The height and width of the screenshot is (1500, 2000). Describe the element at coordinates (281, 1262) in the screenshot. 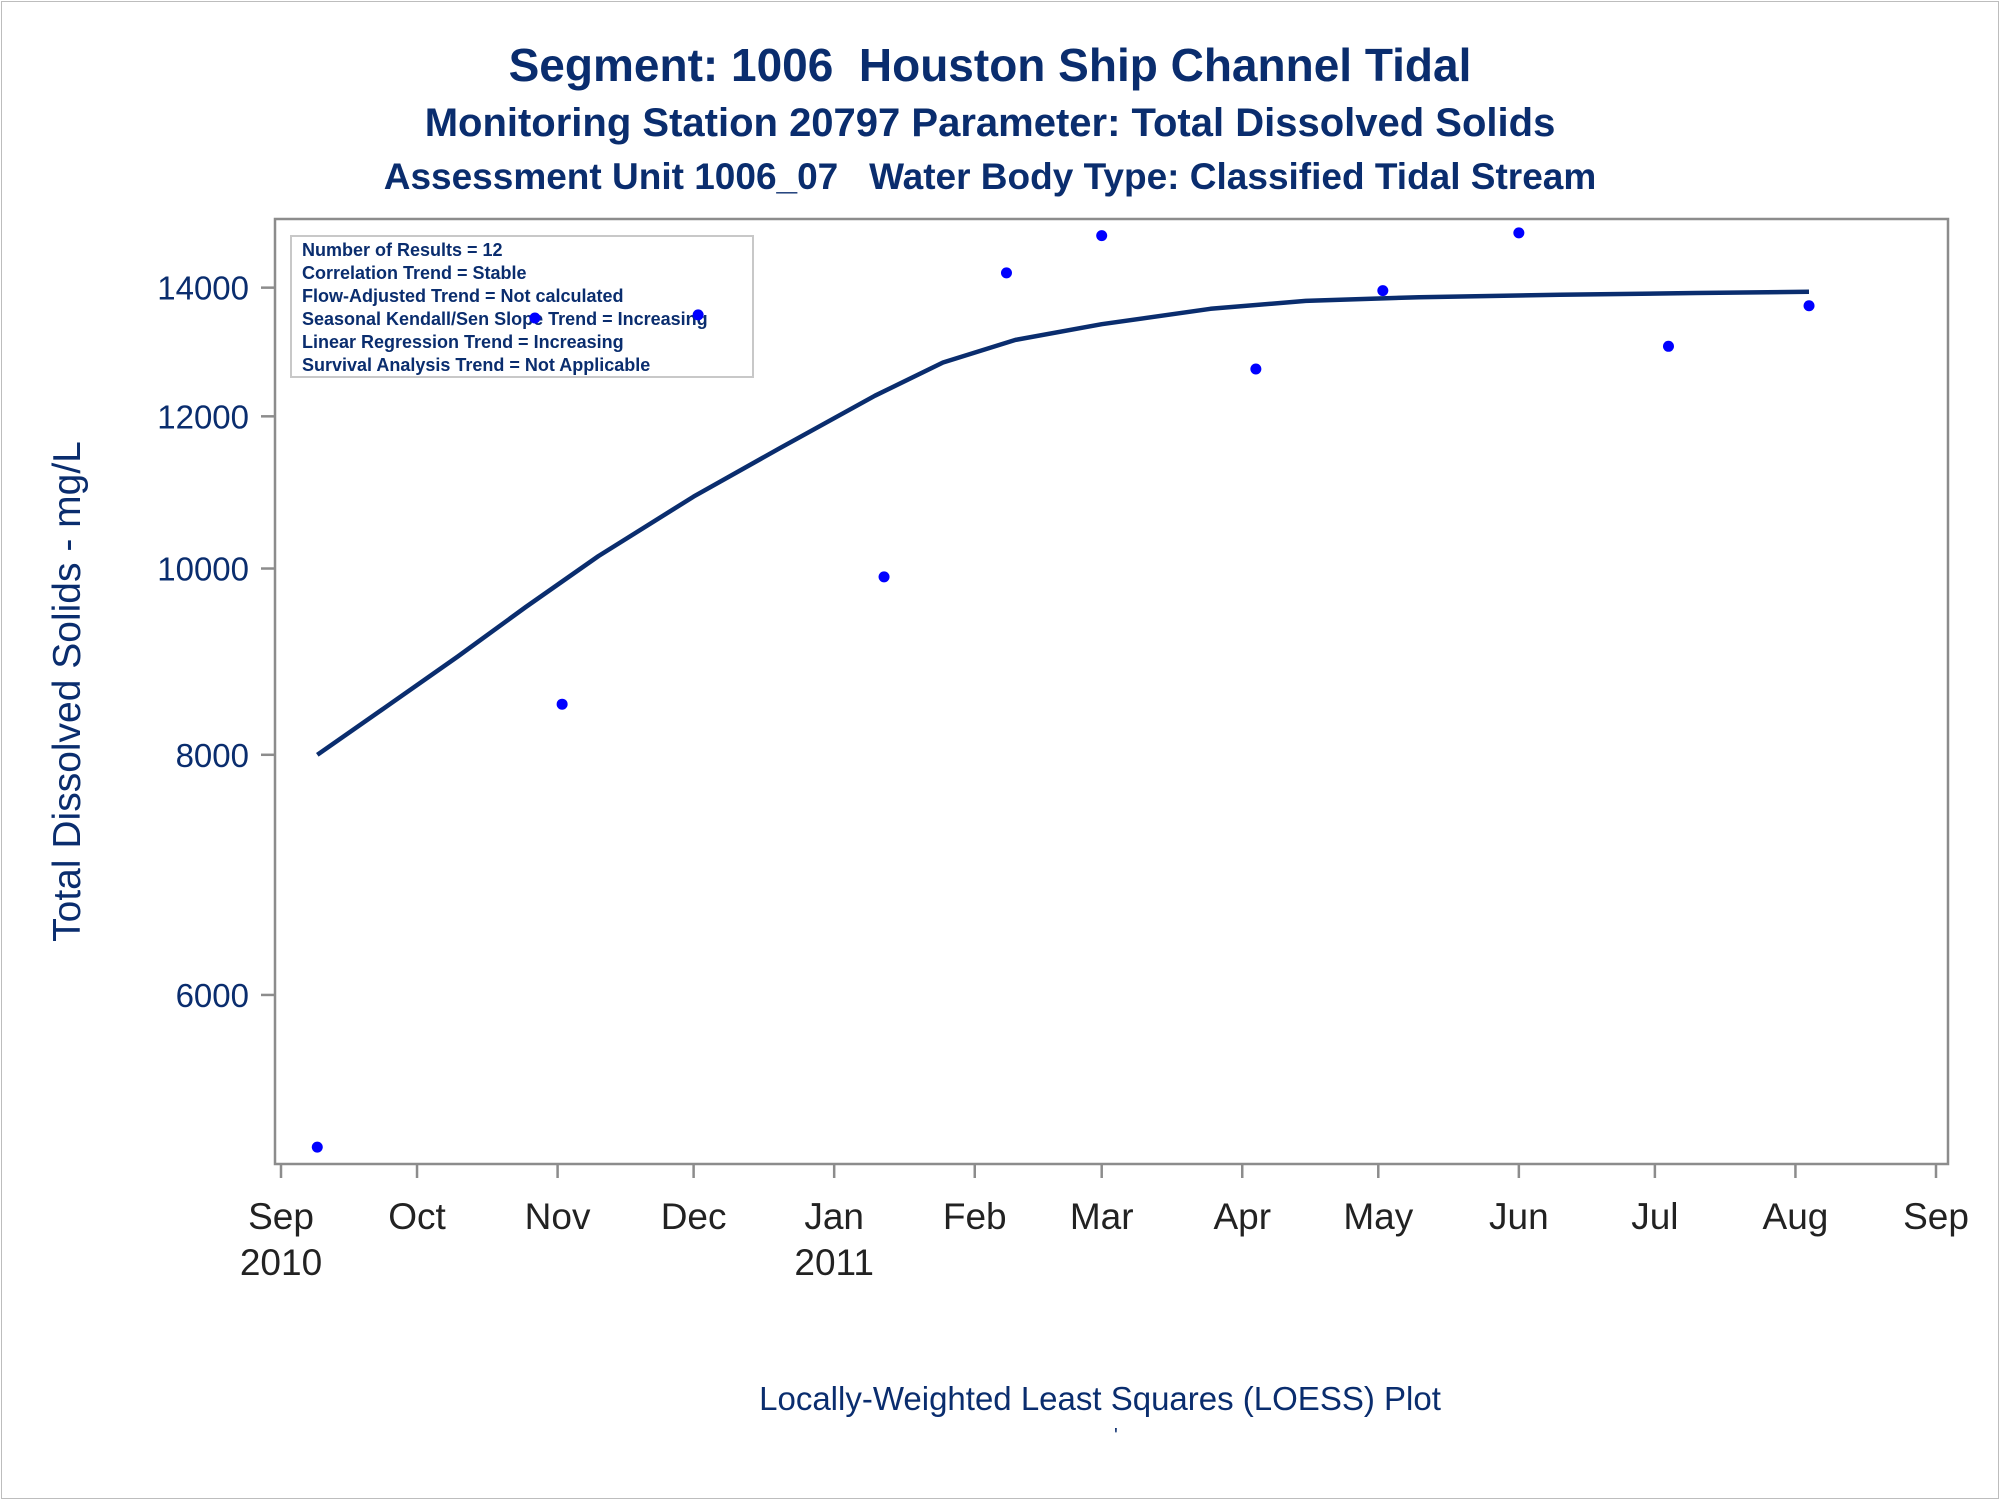

I see `x-tick-year-label: 2010` at that location.